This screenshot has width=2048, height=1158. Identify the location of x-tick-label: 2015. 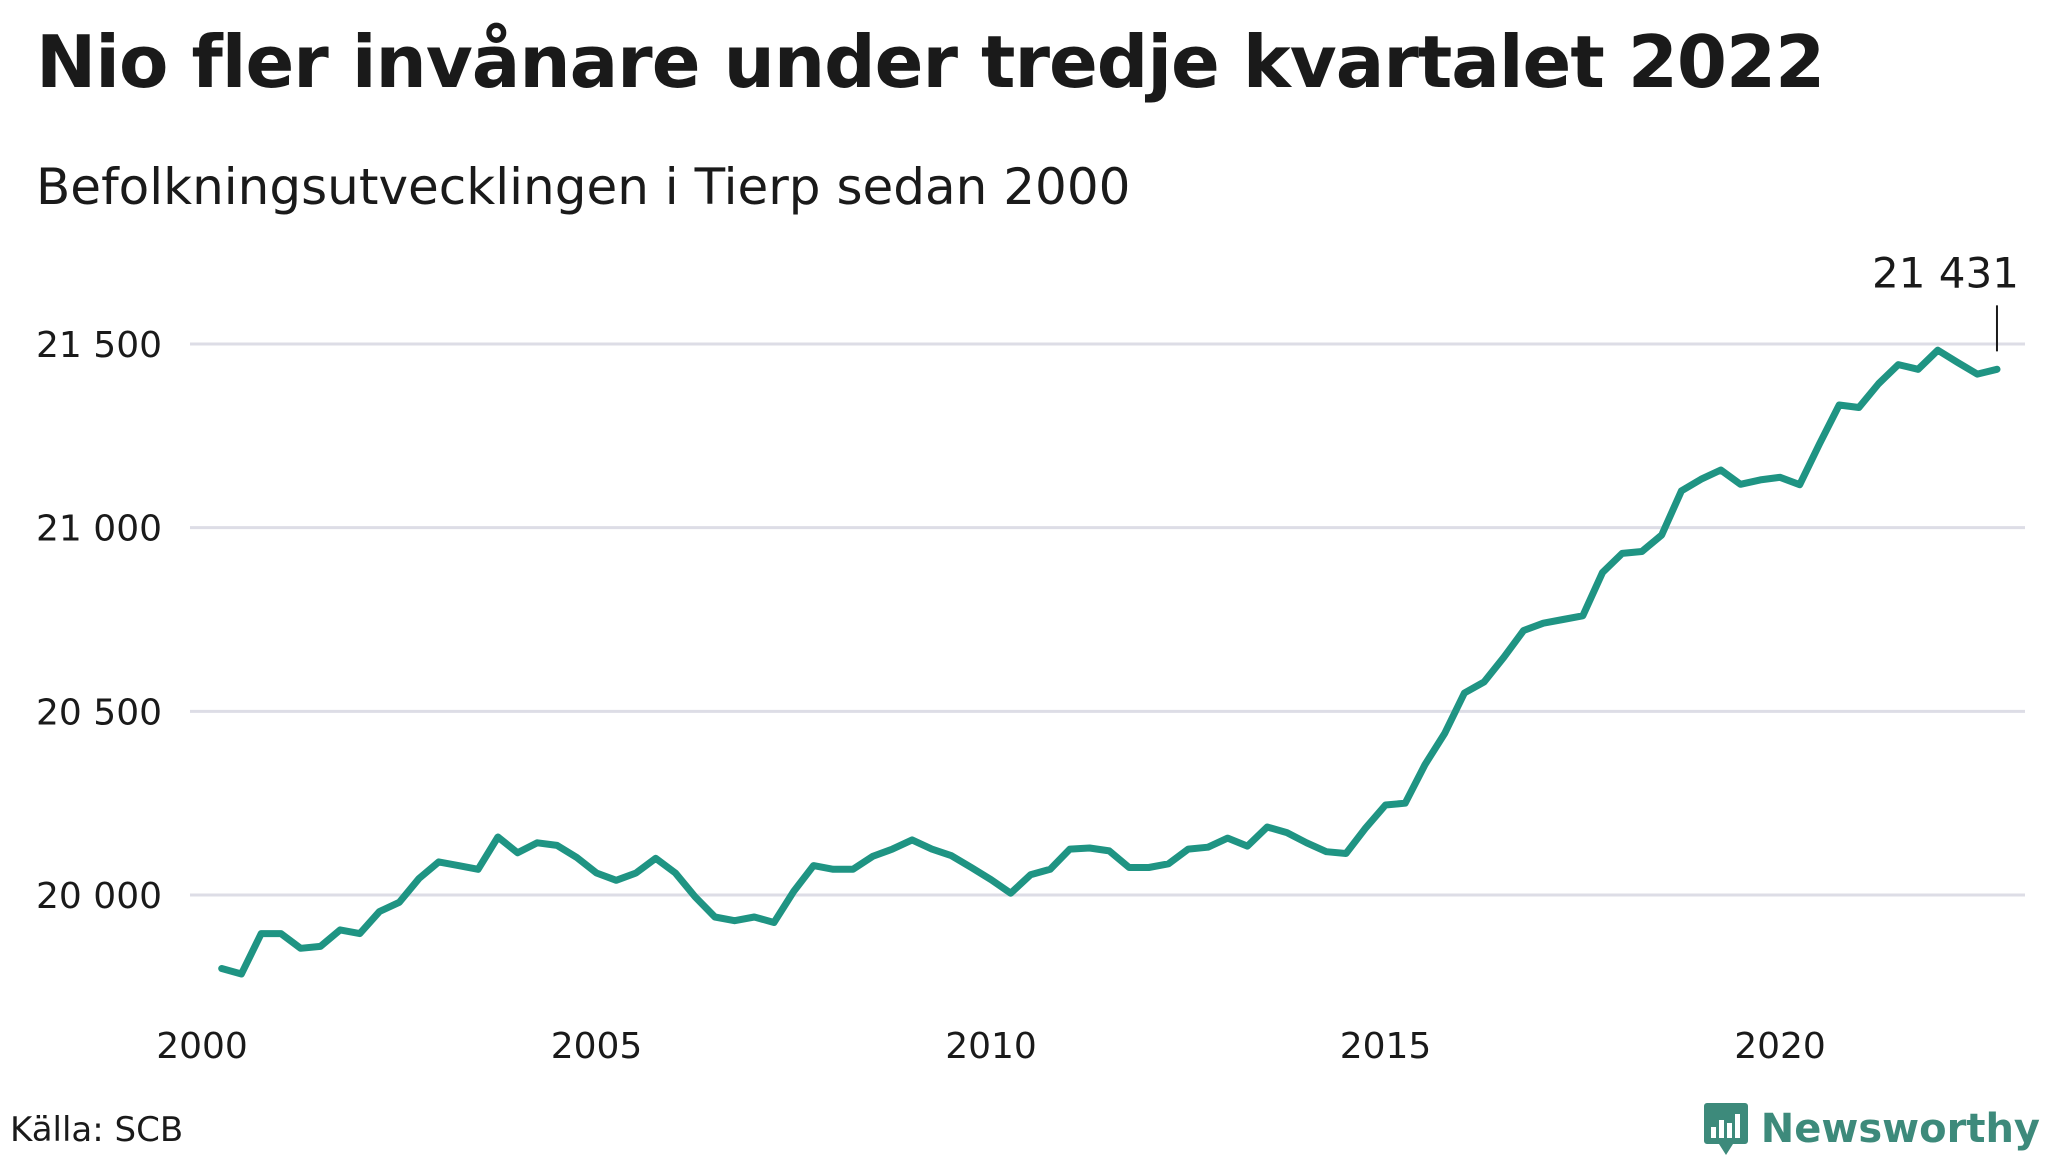
(1386, 1046).